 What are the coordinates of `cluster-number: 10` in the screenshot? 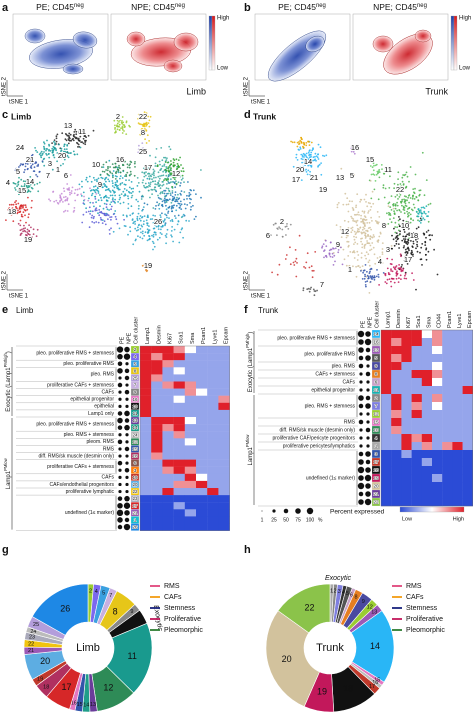 It's located at (135, 406).